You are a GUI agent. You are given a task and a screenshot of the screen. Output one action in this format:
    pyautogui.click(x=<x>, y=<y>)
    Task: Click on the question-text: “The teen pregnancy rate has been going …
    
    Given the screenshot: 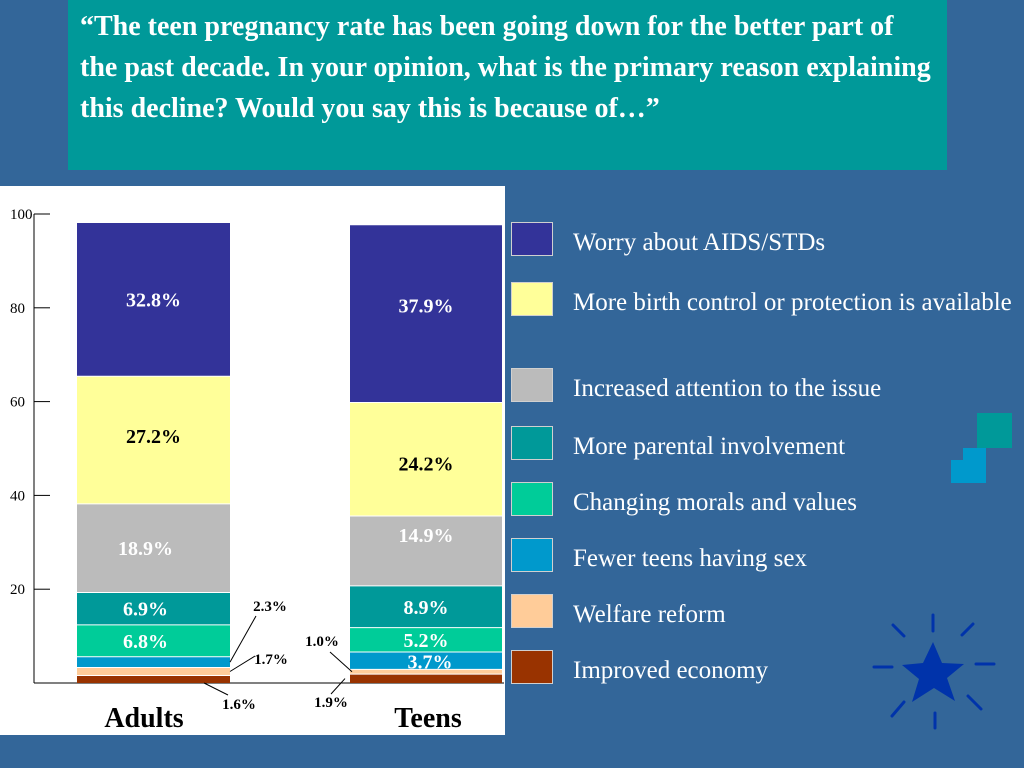 What is the action you would take?
    pyautogui.click(x=505, y=67)
    